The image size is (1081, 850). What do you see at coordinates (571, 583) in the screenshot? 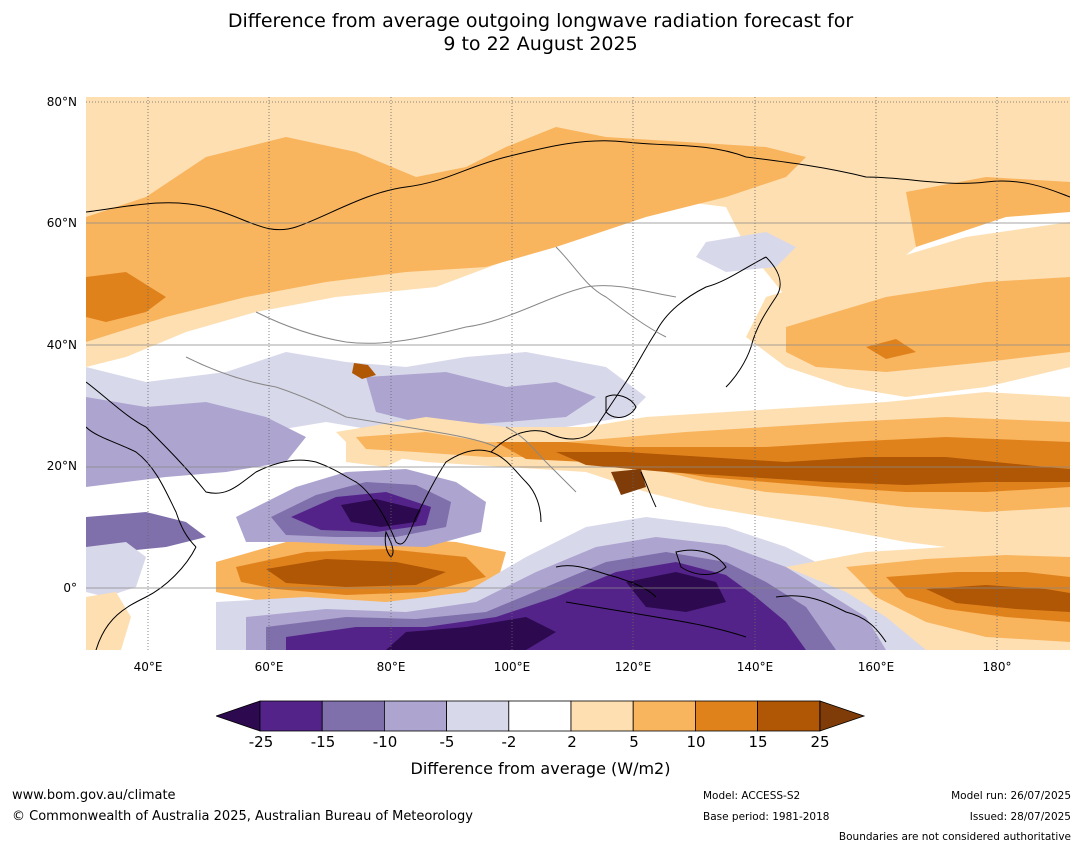
I see `negative-anomaly-maritime-continent` at bounding box center [571, 583].